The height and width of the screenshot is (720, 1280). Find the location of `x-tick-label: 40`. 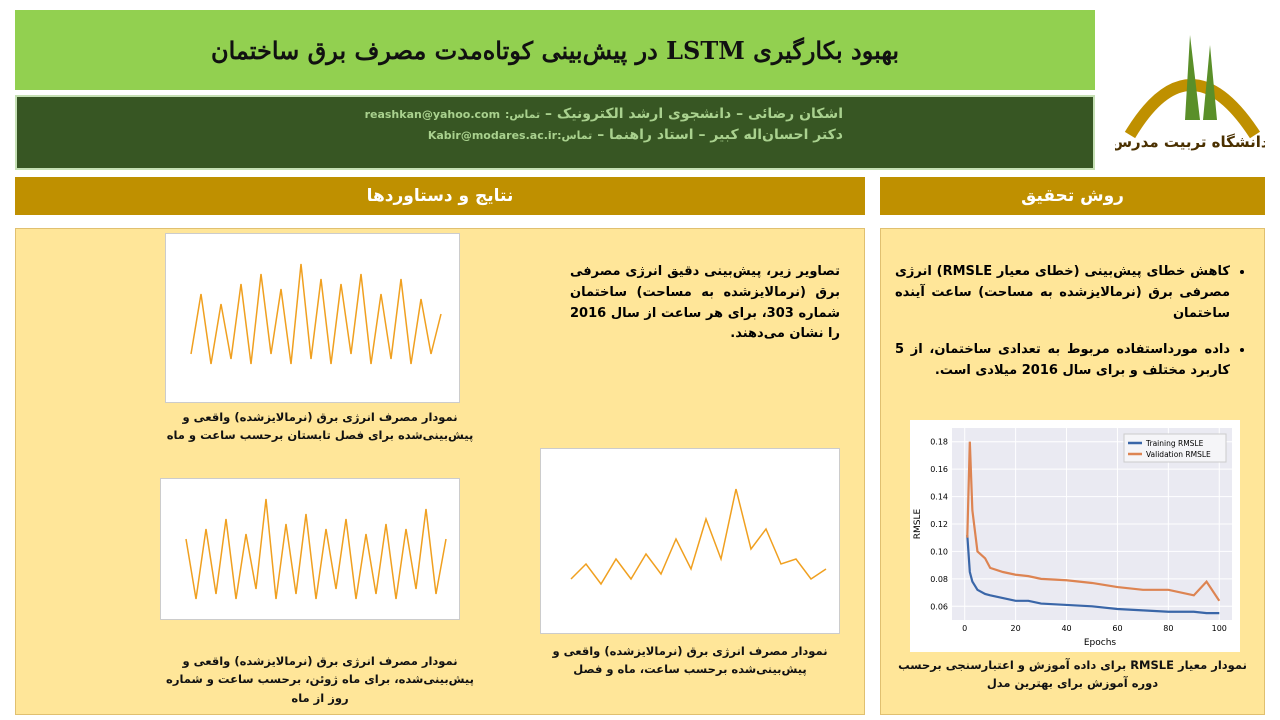

x-tick-label: 40 is located at coordinates (1066, 628).